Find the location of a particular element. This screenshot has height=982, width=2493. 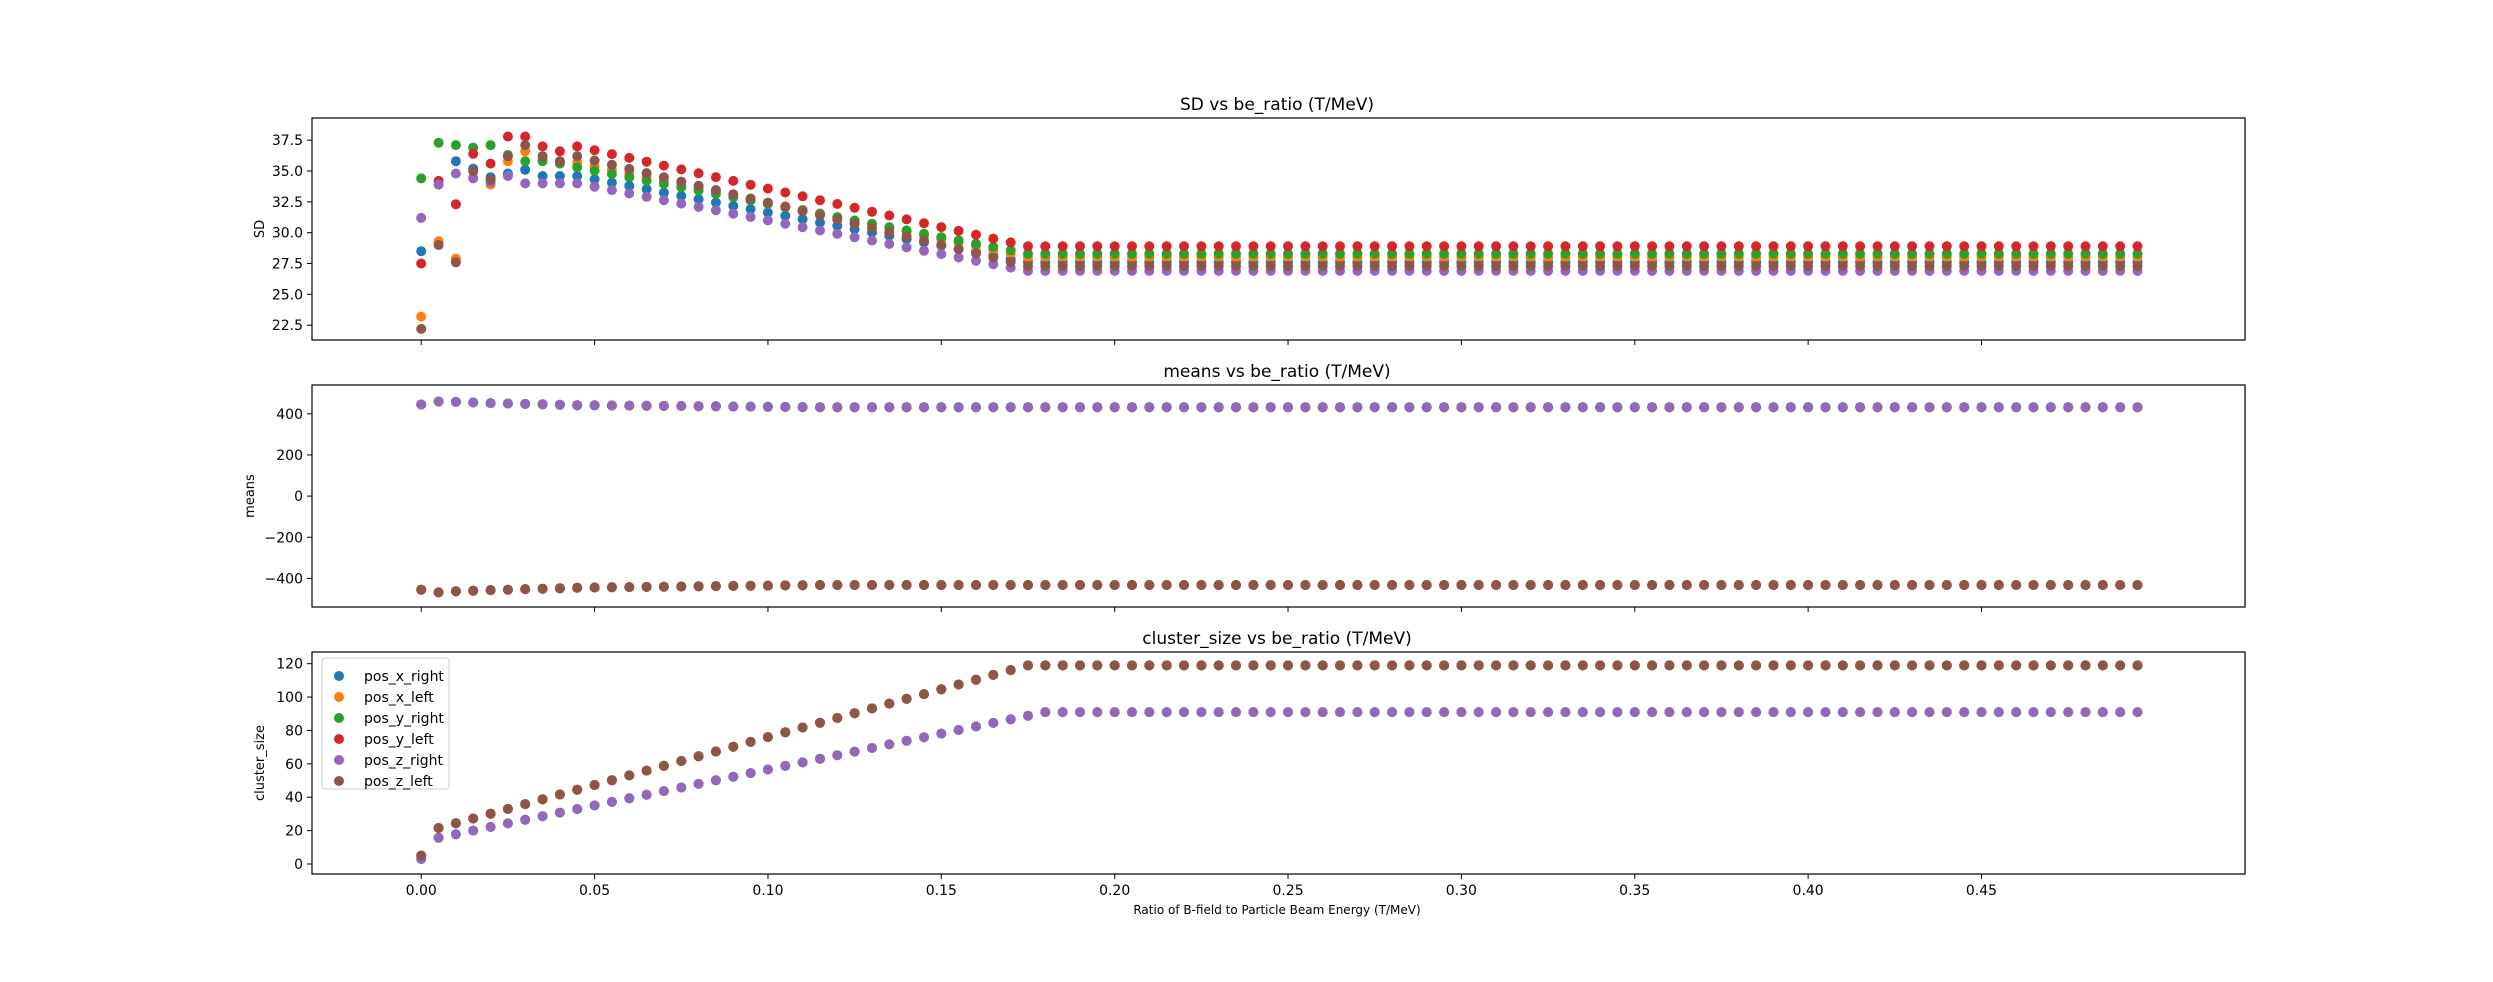

y-tick-label: 60 is located at coordinates (294, 765).